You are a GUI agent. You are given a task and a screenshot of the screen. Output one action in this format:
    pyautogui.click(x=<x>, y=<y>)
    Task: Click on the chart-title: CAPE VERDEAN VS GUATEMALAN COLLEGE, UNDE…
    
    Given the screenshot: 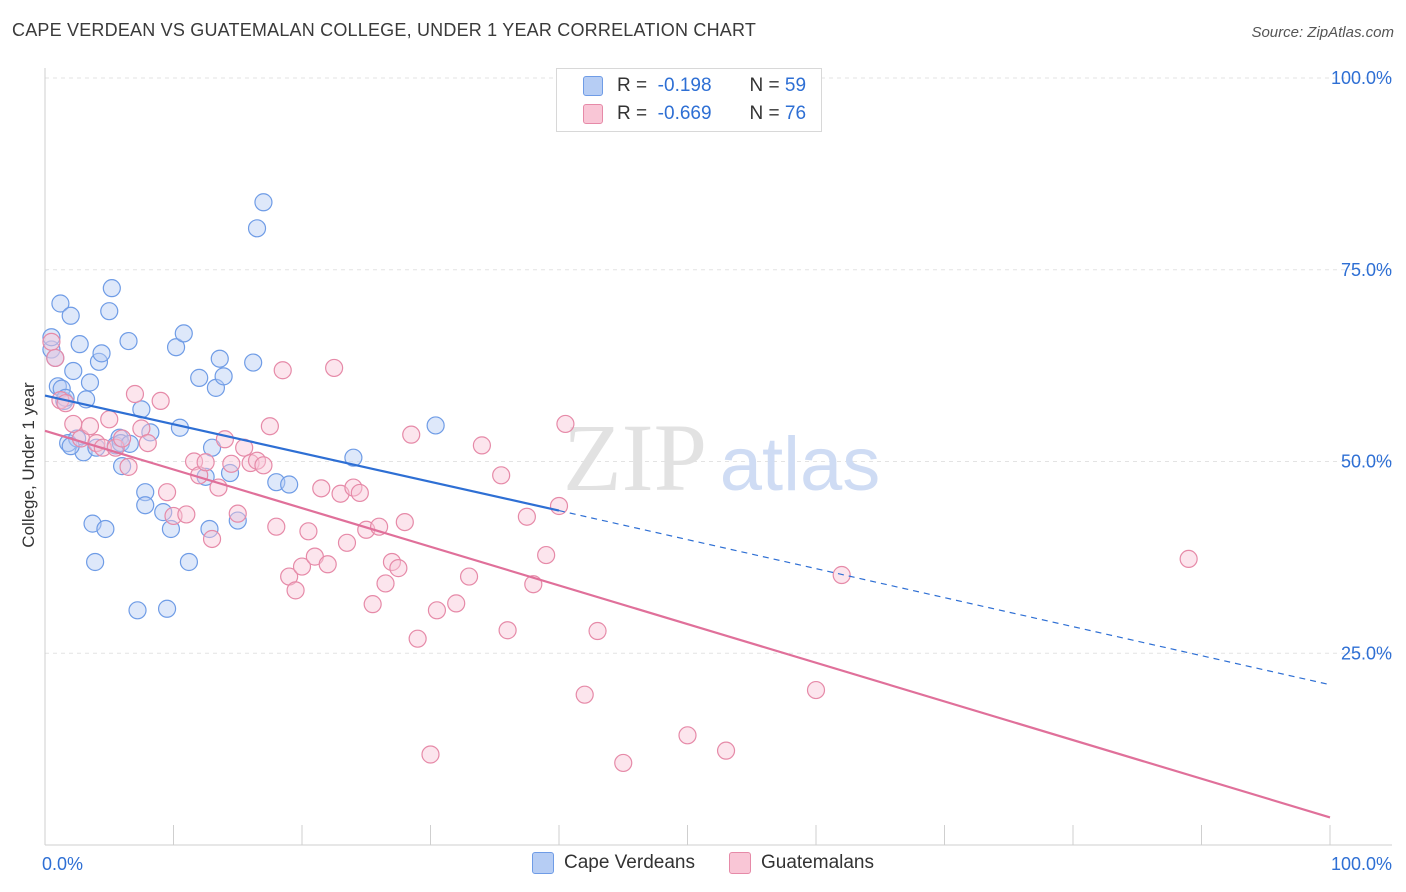 What is the action you would take?
    pyautogui.click(x=384, y=30)
    